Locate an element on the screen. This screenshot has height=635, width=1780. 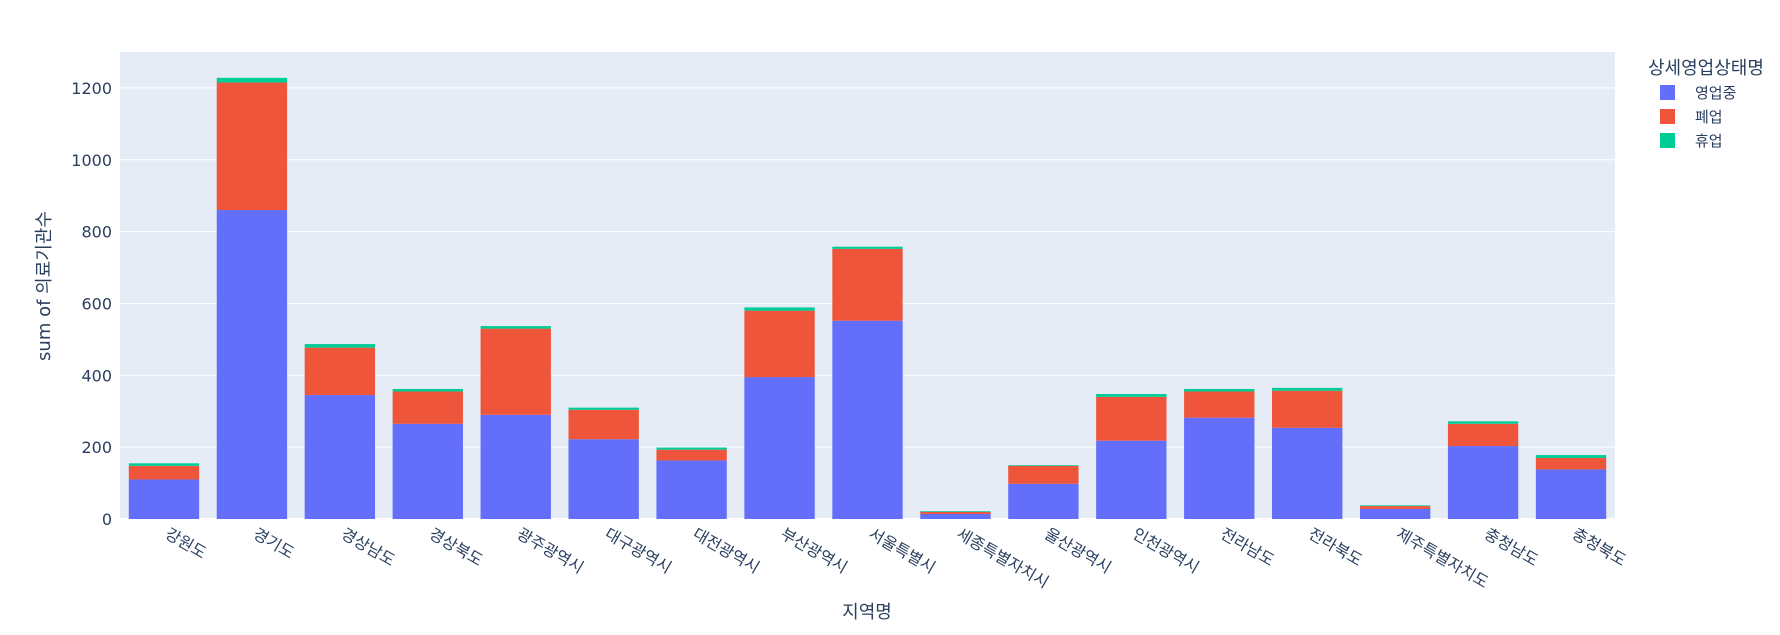
legend-item: 휴업 is located at coordinates (1691, 141).